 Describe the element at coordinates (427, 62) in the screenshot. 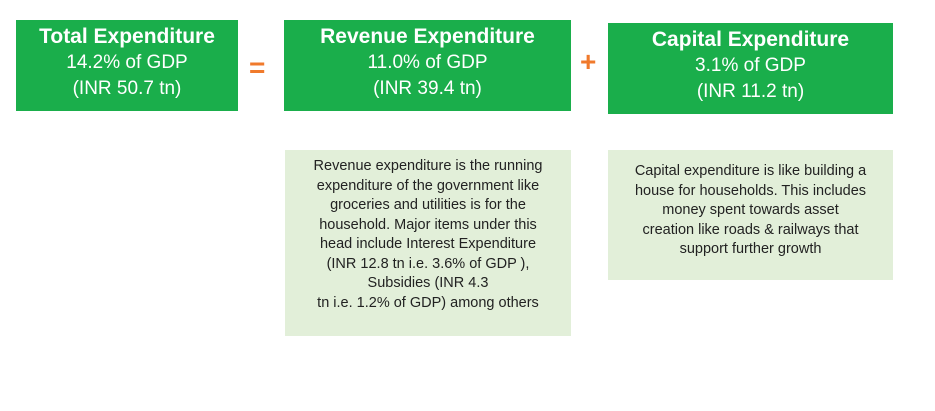

I see `revenue-expenditure-pct: 11.0% of GDP` at that location.